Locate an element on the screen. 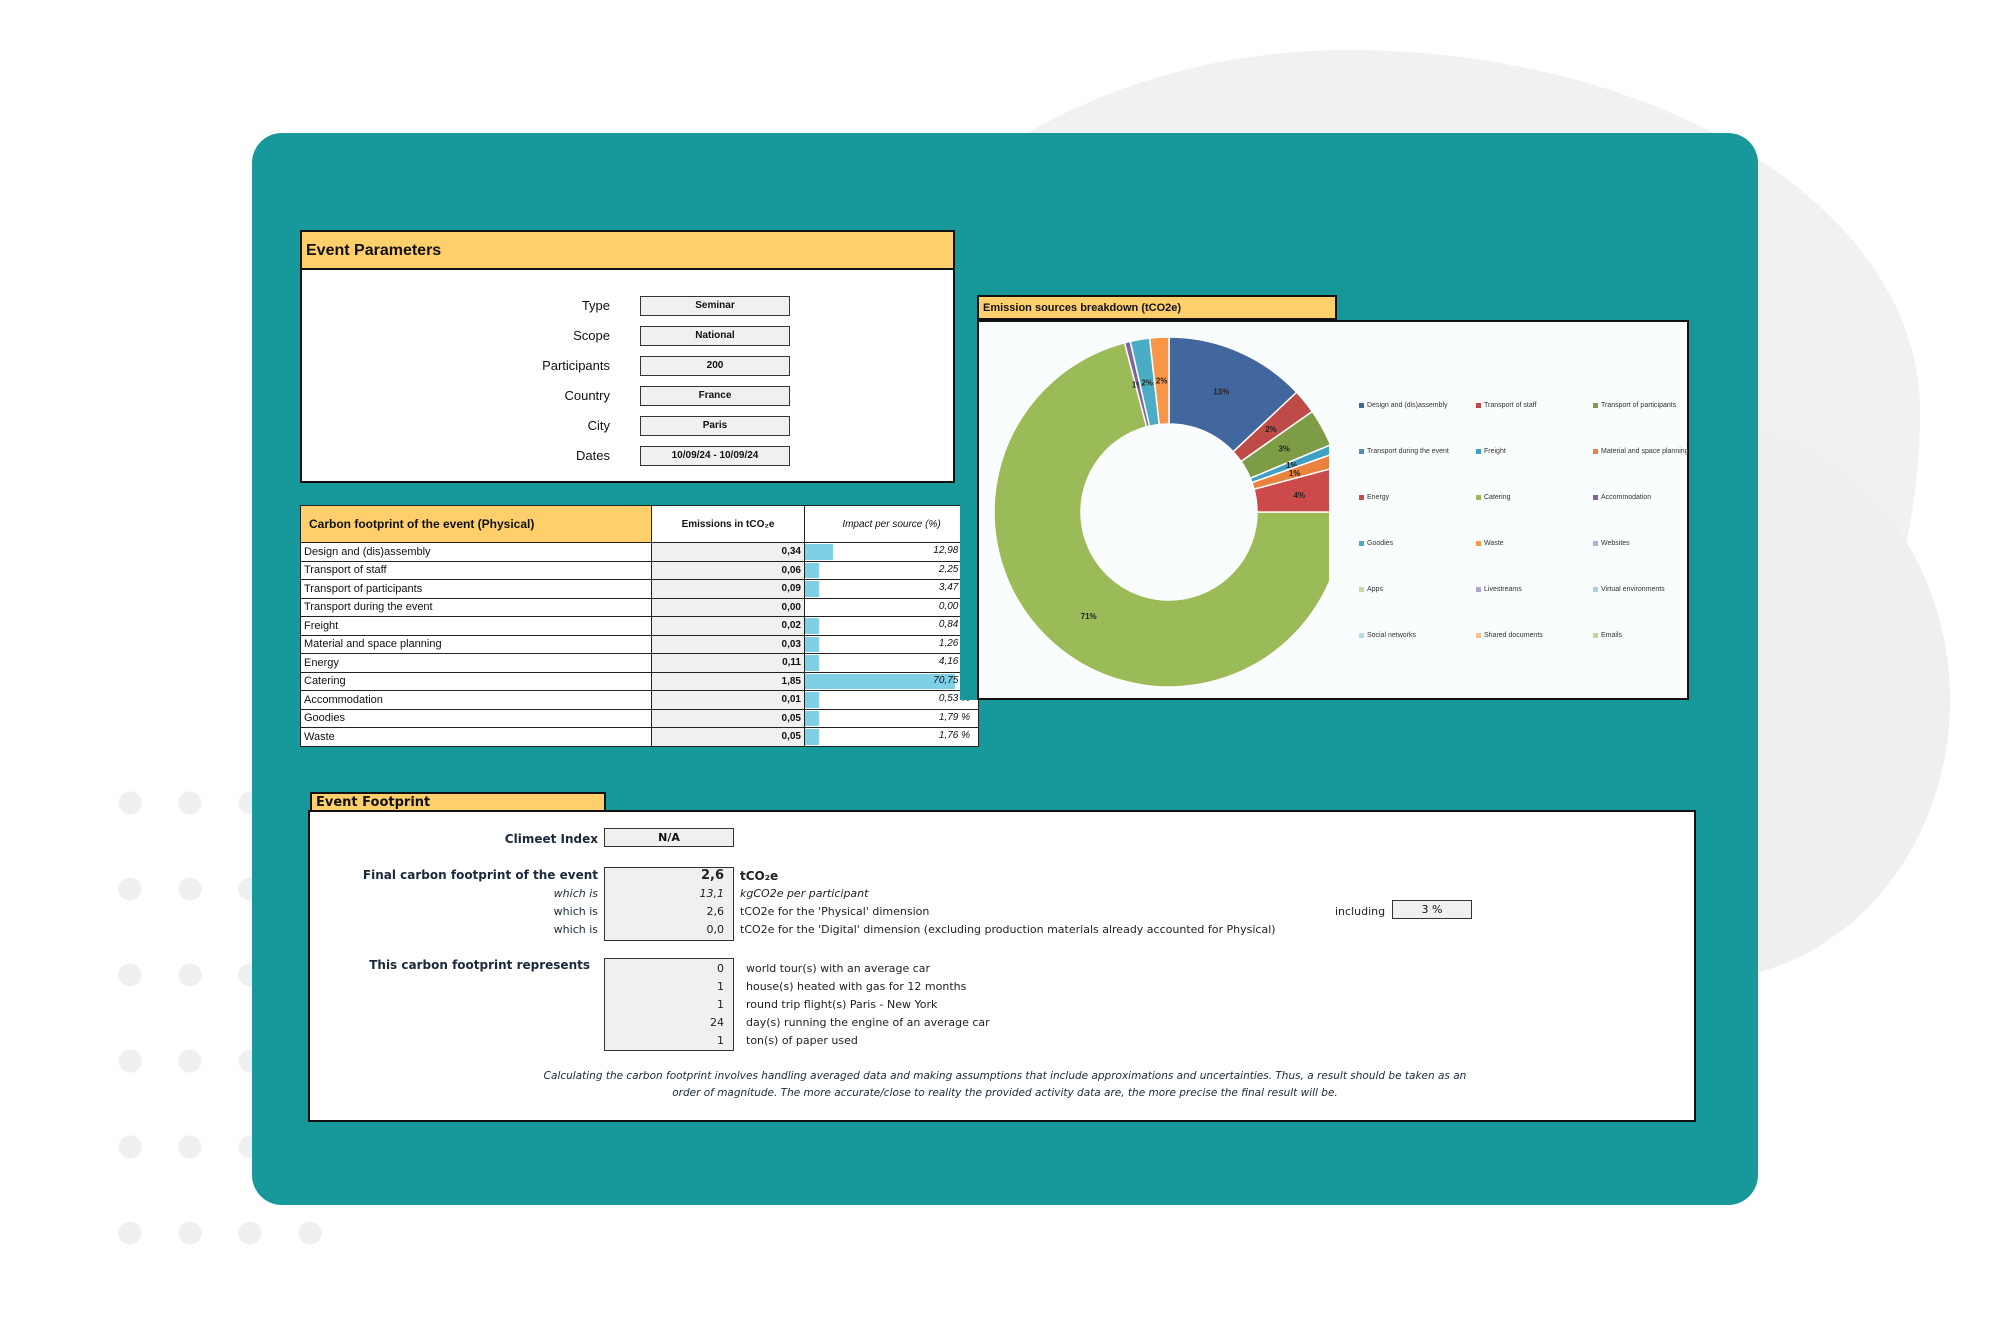 This screenshot has height=1332, width=2000. donut-data-label: 2% is located at coordinates (1162, 381).